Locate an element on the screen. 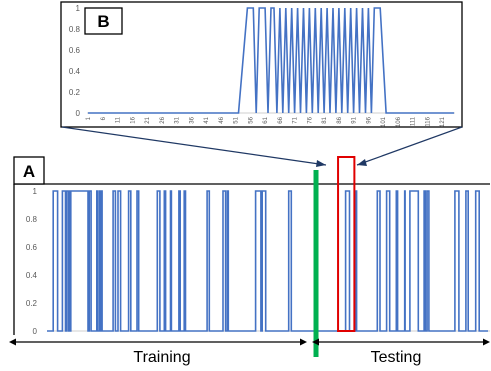 The width and height of the screenshot is (491, 371). panel-b-x-tick-label: 21 is located at coordinates (148, 119).